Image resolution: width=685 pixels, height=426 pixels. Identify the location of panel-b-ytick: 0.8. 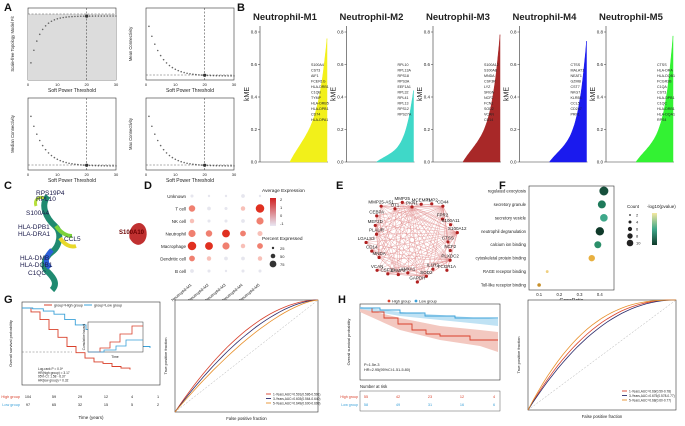
(513, 32).